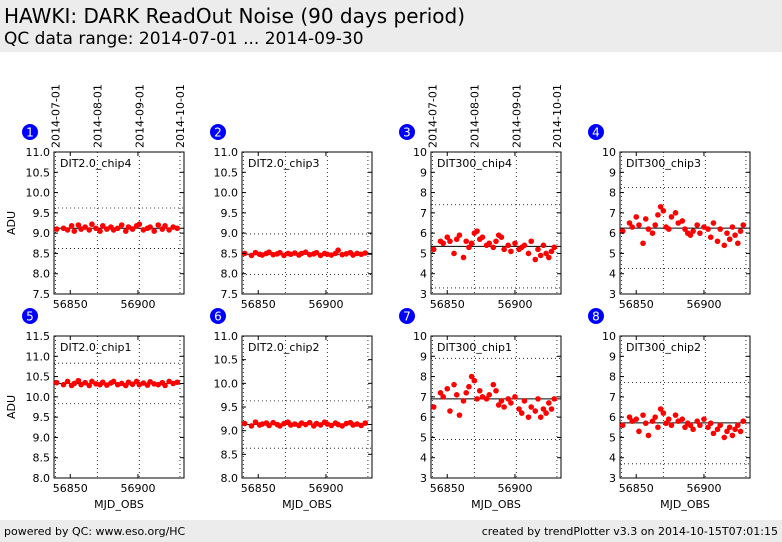  What do you see at coordinates (230, 478) in the screenshot?
I see `panel-6-ytick-label: 8.0` at bounding box center [230, 478].